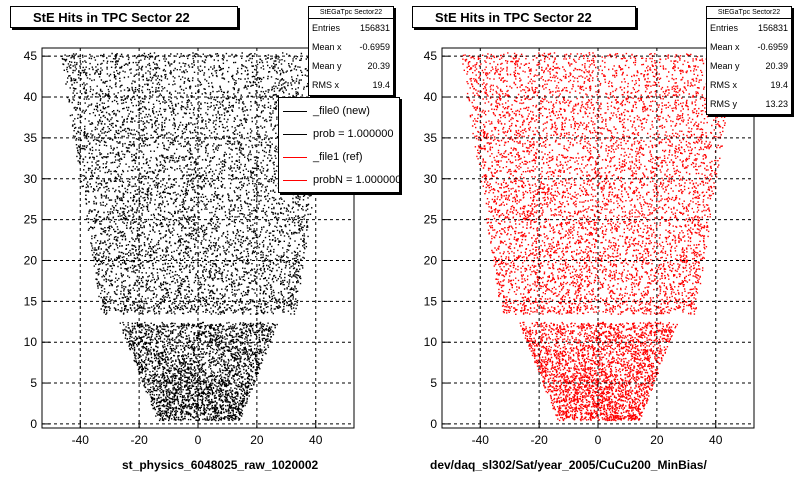 This screenshot has width=800, height=480. Describe the element at coordinates (341, 111) in the screenshot. I see `legend-label: _file0 (new)` at that location.